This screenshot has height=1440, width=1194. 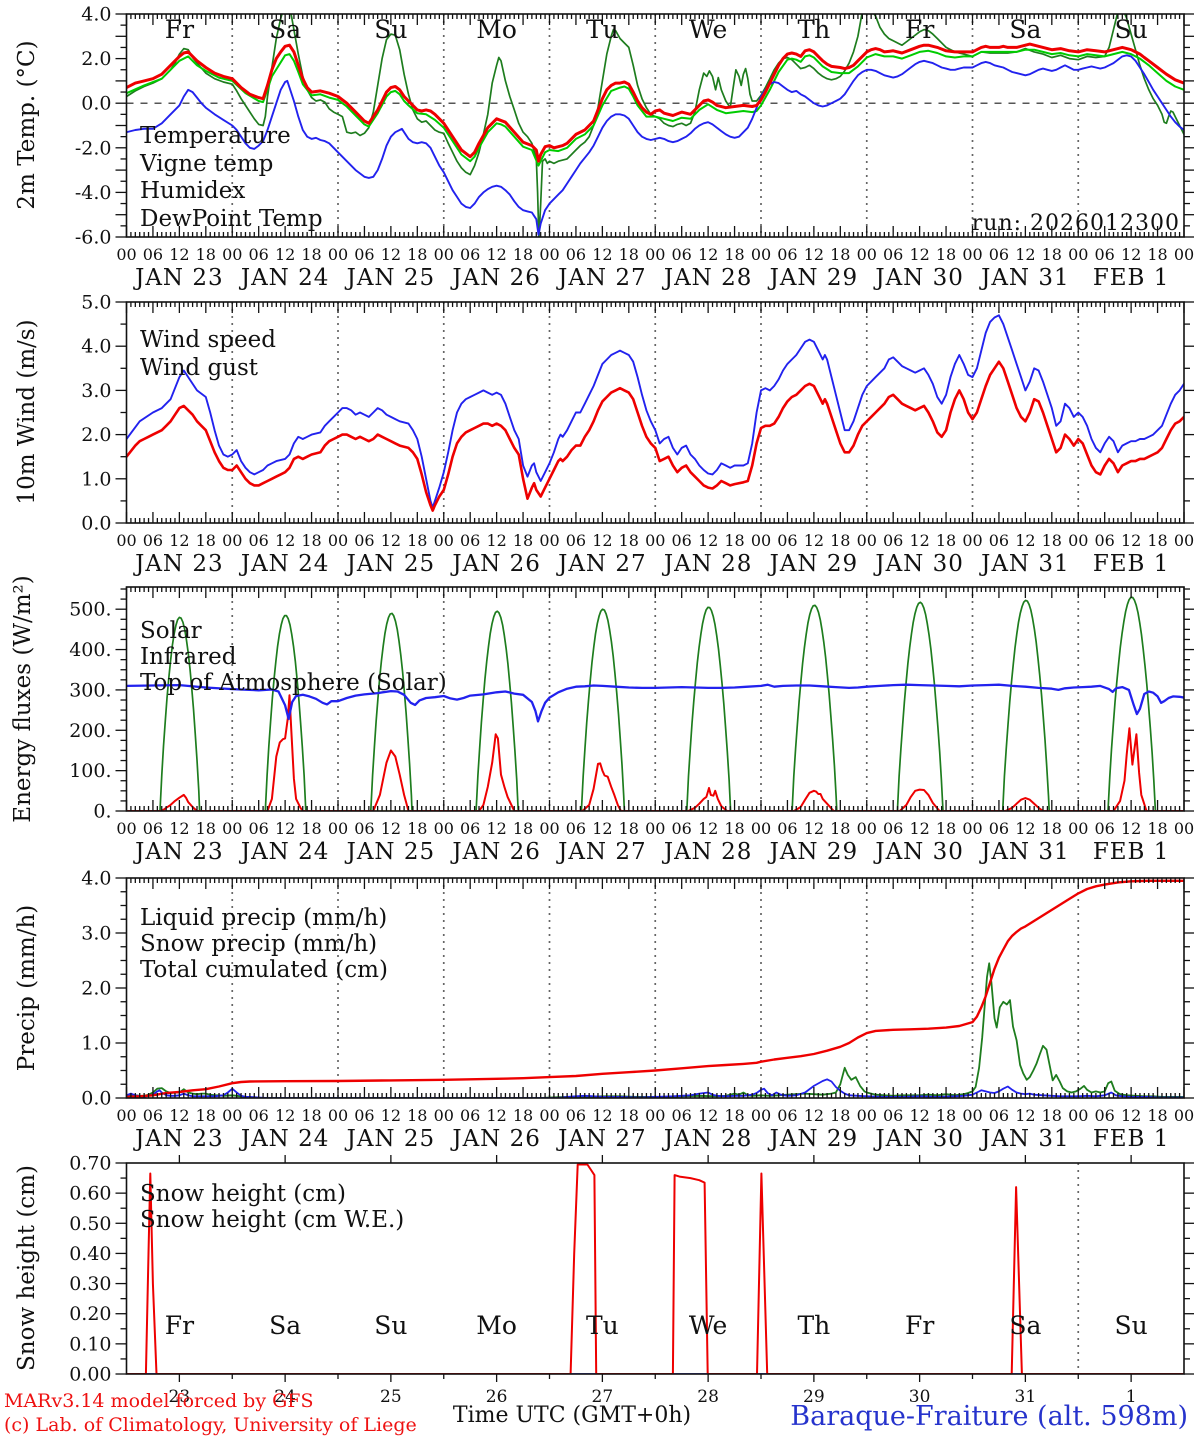 I want to click on legend-snow-panel: Snow height (cm) Snow height (cm W.E.), so click(x=272, y=1207).